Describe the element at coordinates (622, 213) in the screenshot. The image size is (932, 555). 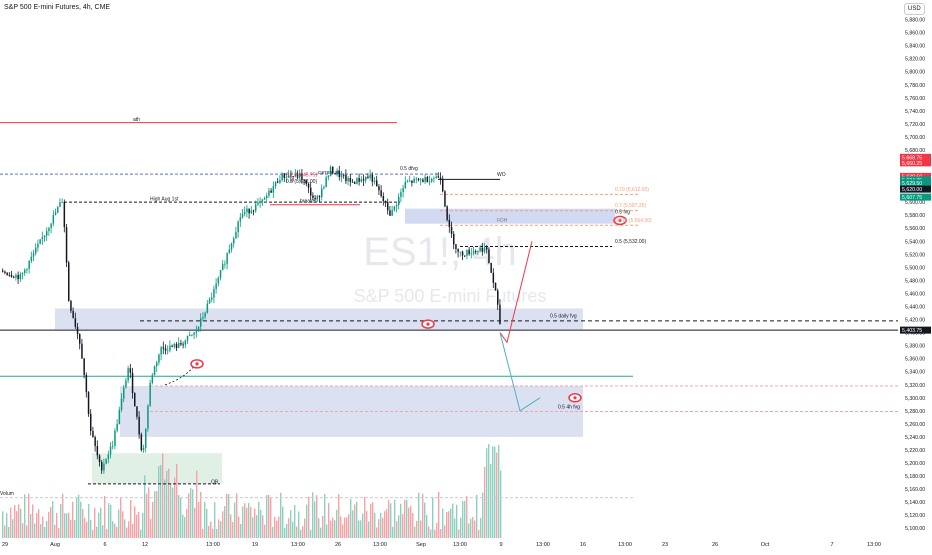
I see `fvg-label: 0.5 fvg` at that location.